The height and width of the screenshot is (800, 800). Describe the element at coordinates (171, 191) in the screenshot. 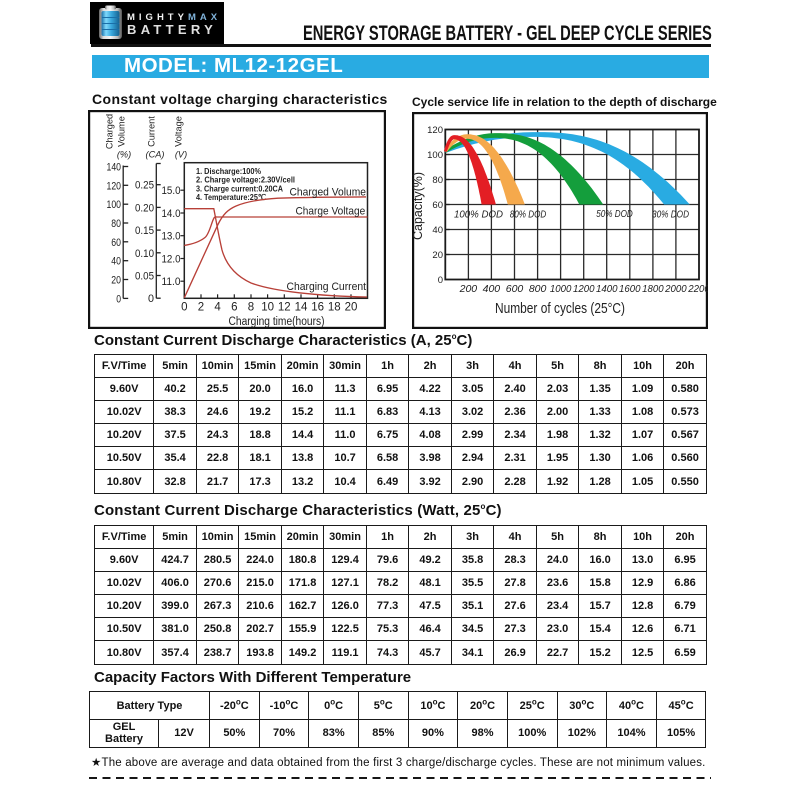

I see `svg-text: 15.0` at that location.